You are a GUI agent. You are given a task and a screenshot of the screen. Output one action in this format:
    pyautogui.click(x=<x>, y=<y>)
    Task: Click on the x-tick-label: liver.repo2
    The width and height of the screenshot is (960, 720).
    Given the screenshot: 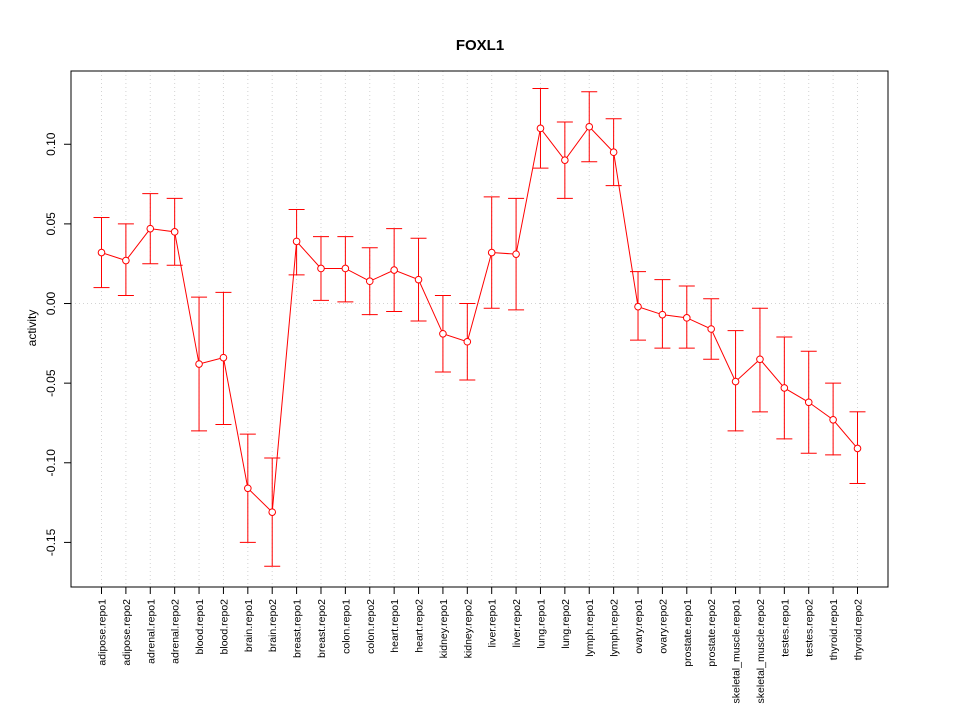 What is the action you would take?
    pyautogui.click(x=517, y=623)
    